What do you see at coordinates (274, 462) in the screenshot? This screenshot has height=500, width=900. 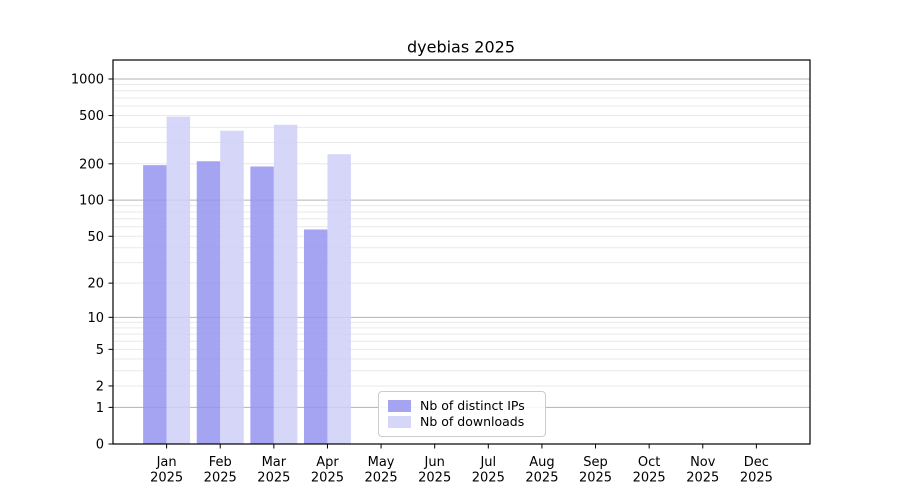 I see `x-tick-label-month: Mar` at bounding box center [274, 462].